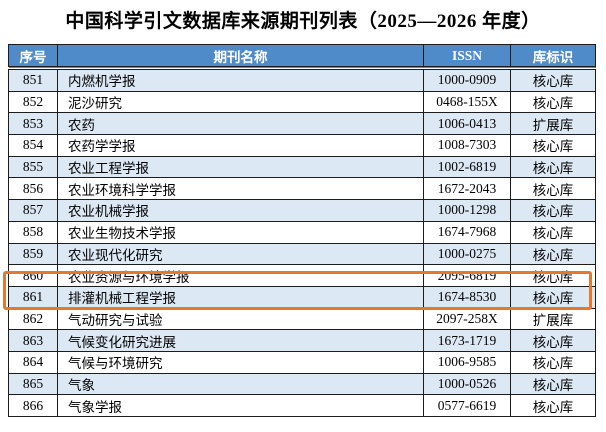 This screenshot has width=606, height=432. Describe the element at coordinates (553, 57) in the screenshot. I see `column-header-db-label: 库标识` at that location.